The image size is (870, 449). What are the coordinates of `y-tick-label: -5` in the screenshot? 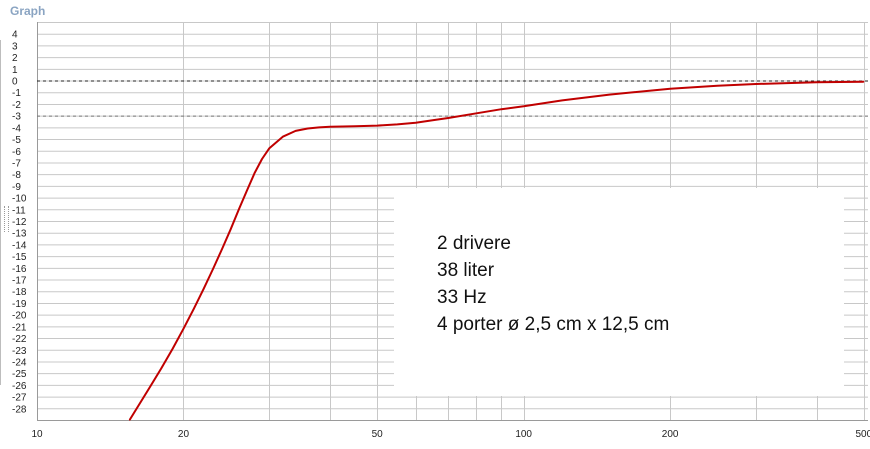 It's located at (16, 140).